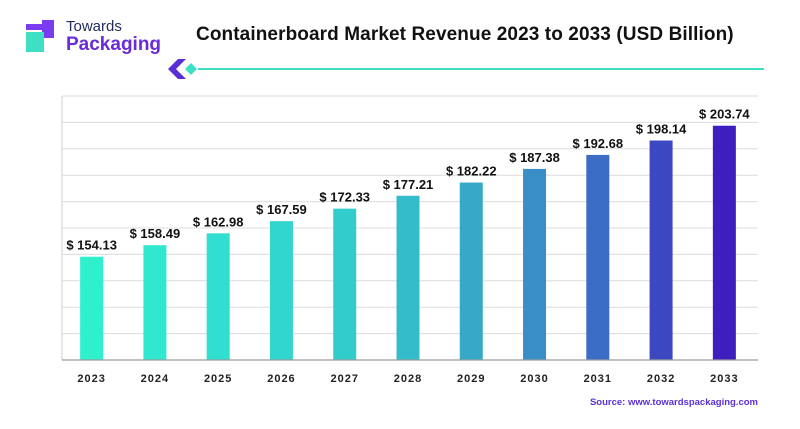  Describe the element at coordinates (724, 379) in the screenshot. I see `x-tick-label: 2033` at that location.